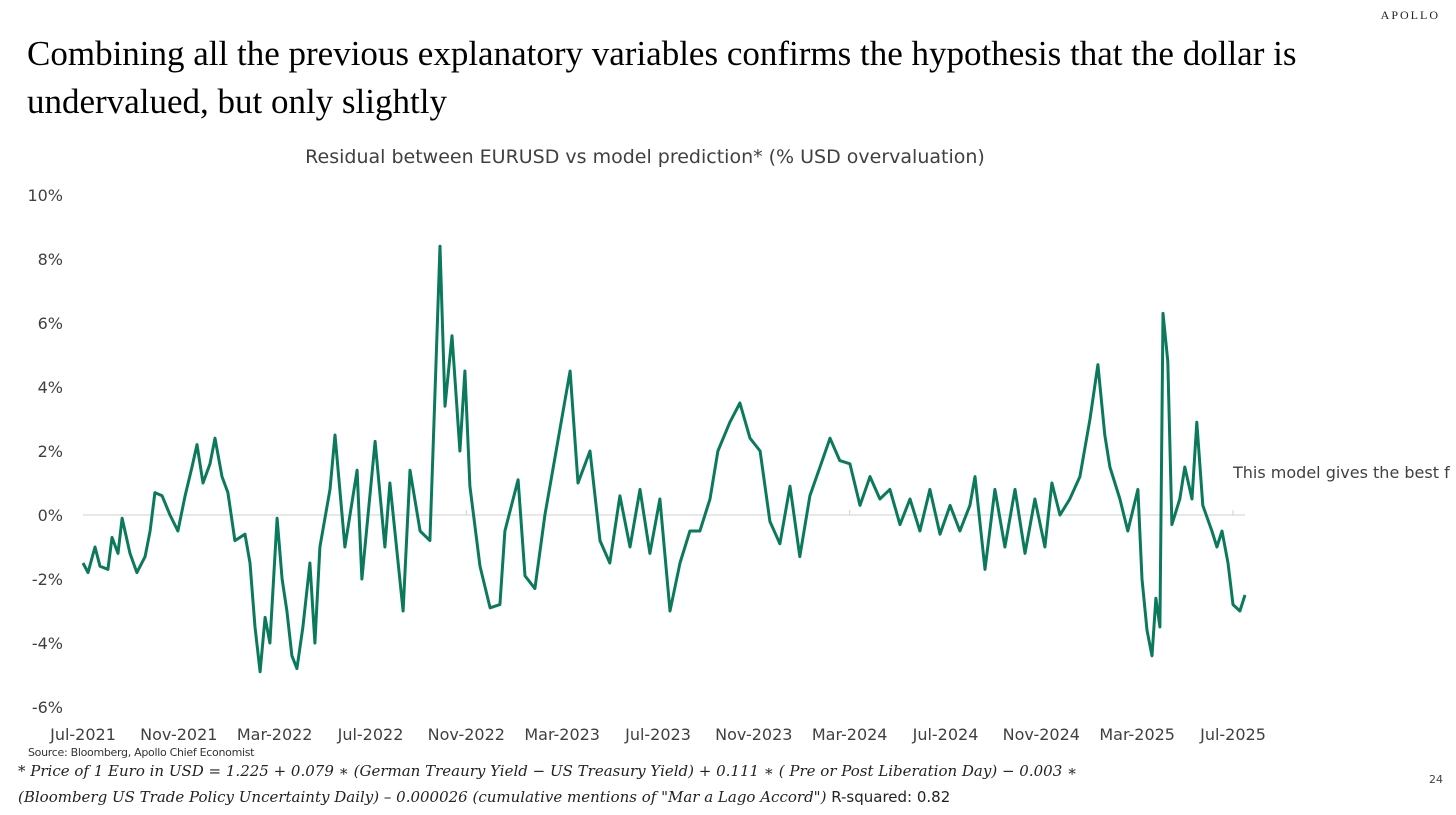 The image size is (1456, 815). What do you see at coordinates (50, 323) in the screenshot?
I see `y-tick-label: 6%` at bounding box center [50, 323].